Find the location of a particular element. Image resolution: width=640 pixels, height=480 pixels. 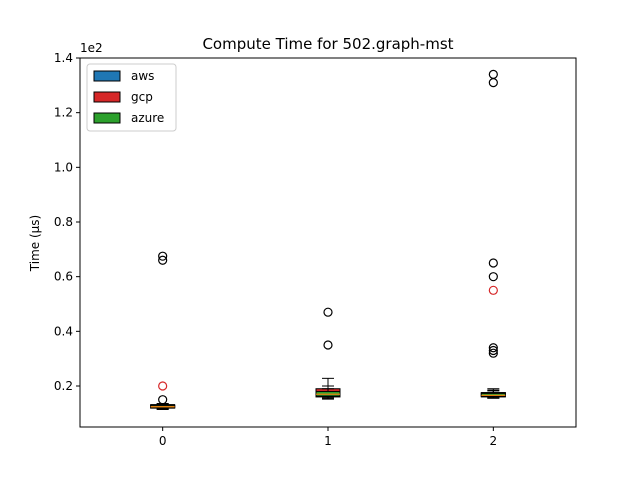

legend-swatch-aws is located at coordinates (107, 76).